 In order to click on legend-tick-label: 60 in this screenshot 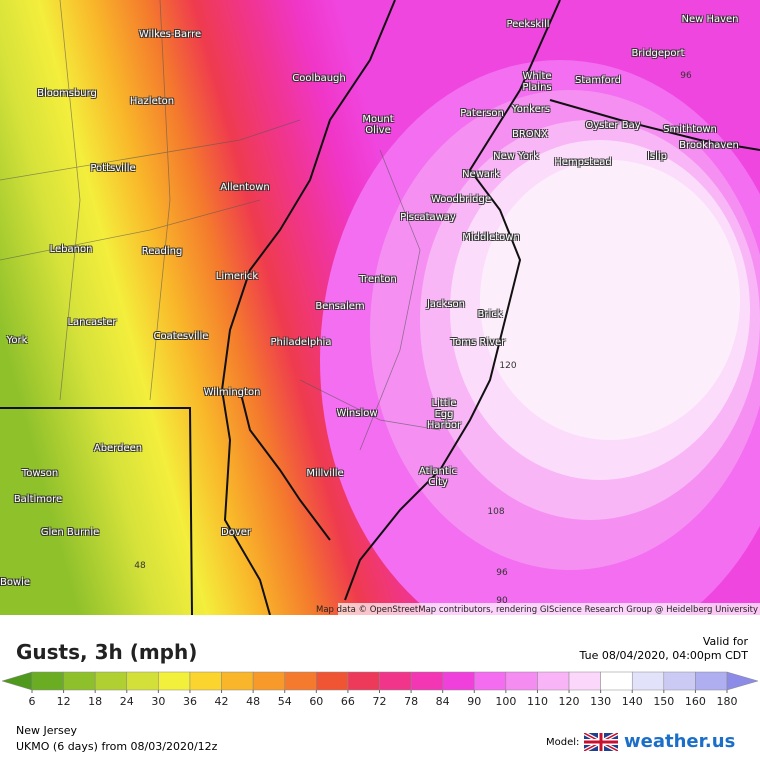, I will do `click(316, 701)`.